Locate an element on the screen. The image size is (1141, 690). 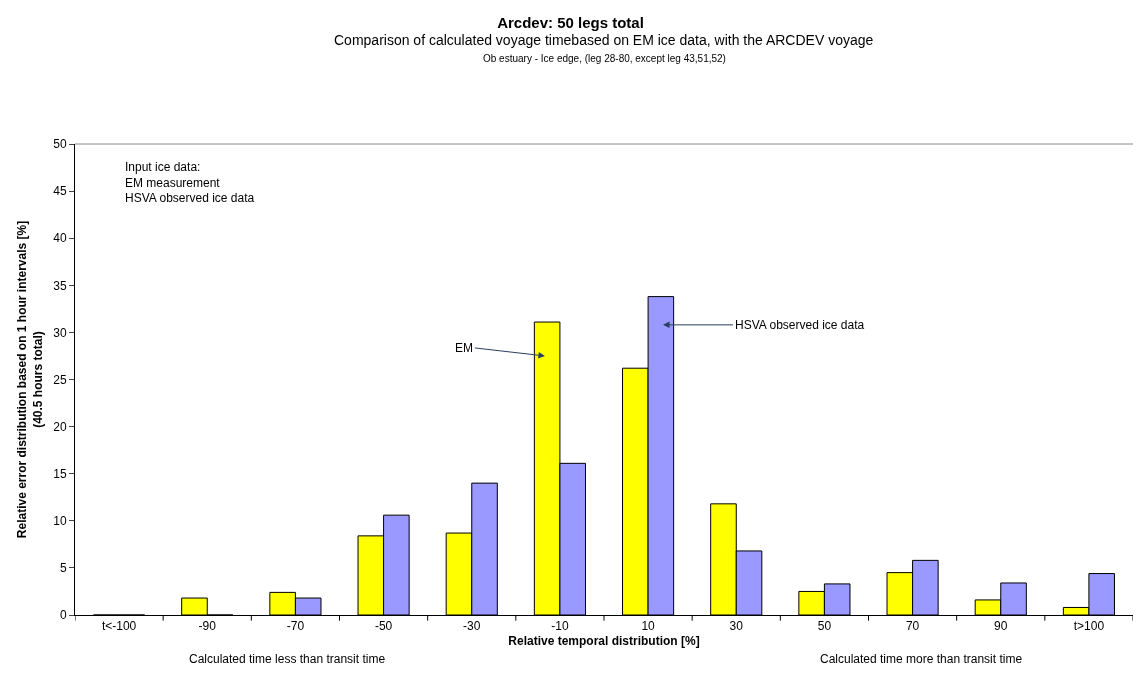
text: Ob estuary - Ice edge, (leg 28-80, except leg 43,51,52) is located at coordinates (604, 58).